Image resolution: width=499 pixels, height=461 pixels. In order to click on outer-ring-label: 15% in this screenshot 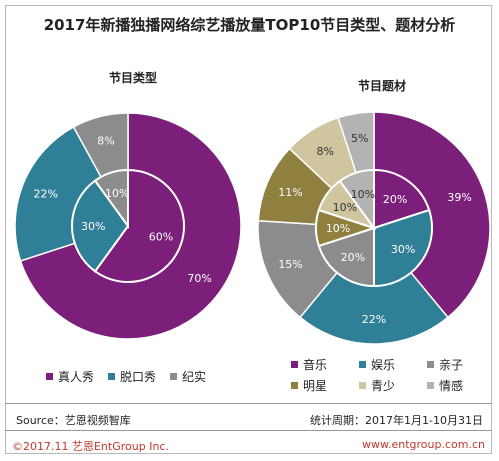, I will do `click(290, 264)`.